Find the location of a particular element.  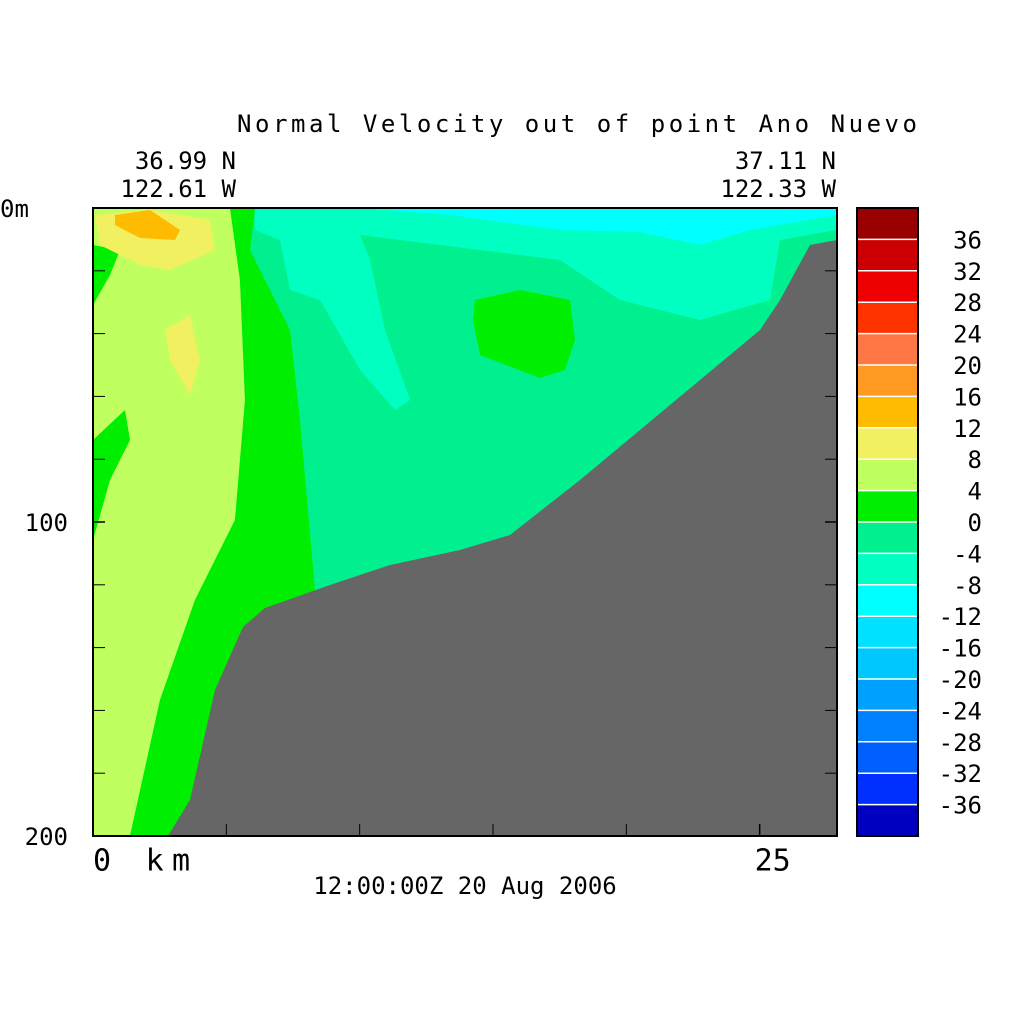

colorbar-label: -20 is located at coordinates (960, 680).